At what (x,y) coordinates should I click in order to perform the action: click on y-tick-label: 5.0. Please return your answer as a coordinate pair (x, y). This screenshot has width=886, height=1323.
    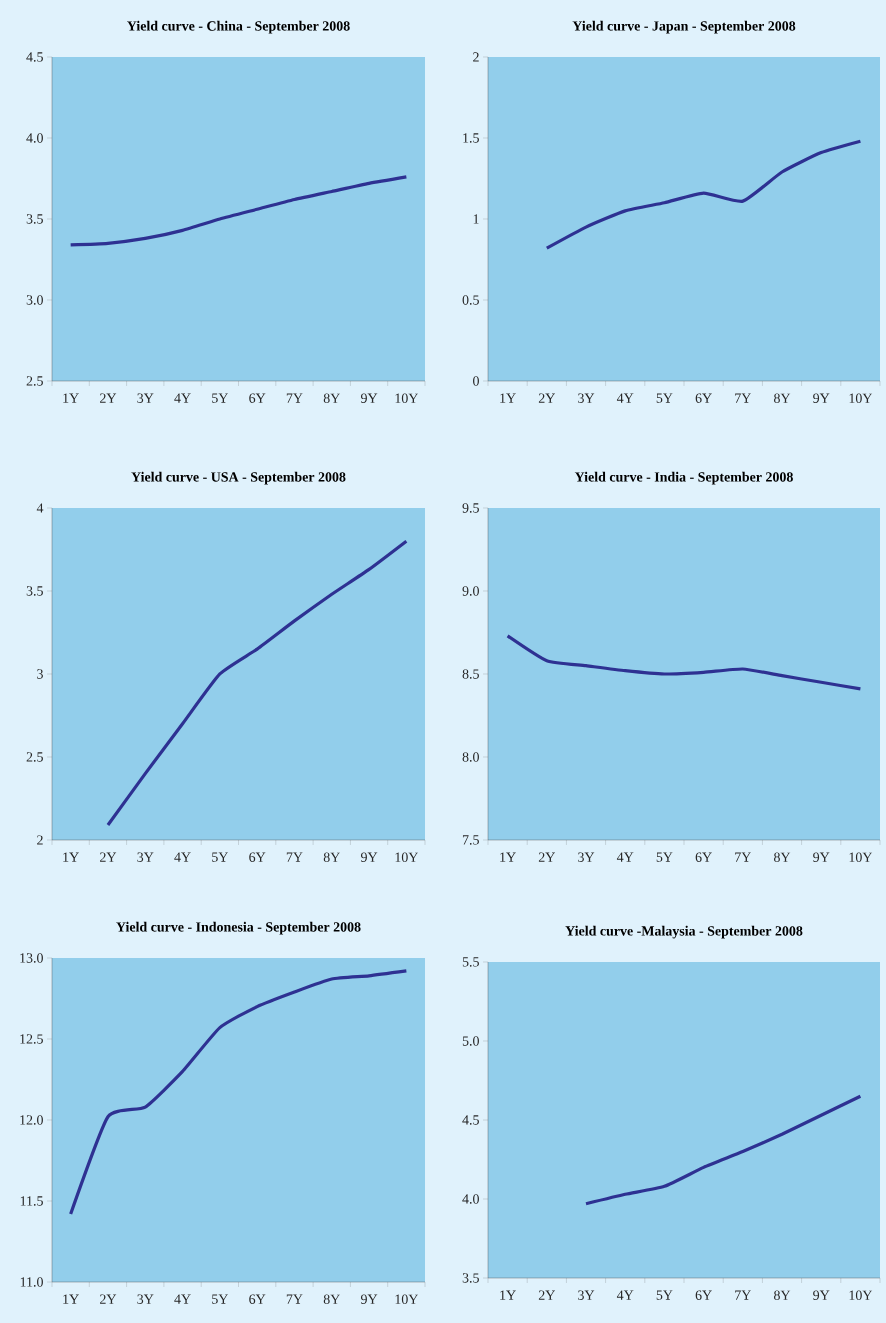
    Looking at the image, I should click on (470, 1041).